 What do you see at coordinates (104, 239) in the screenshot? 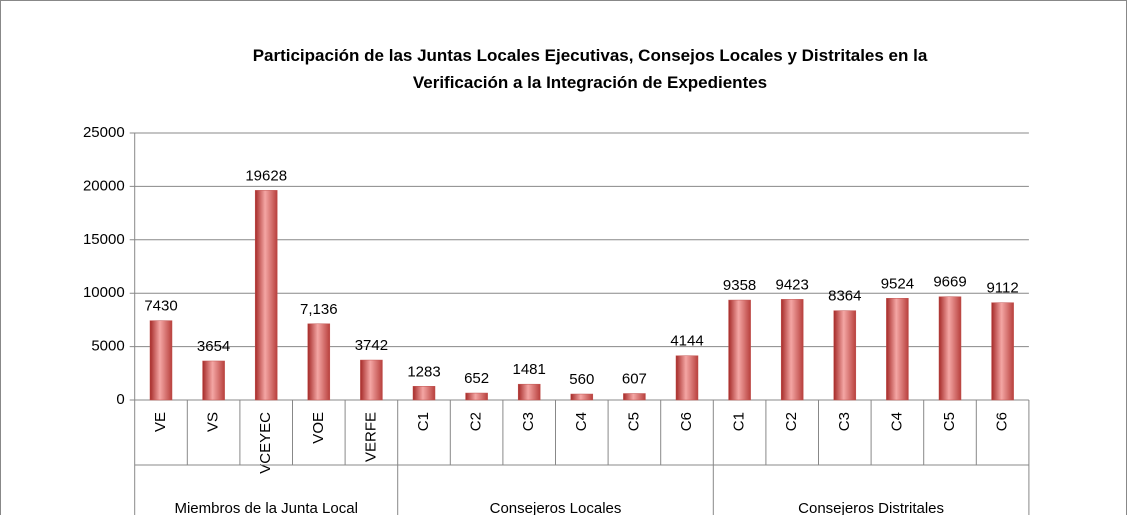
I see `y-tick-label: 15000` at bounding box center [104, 239].